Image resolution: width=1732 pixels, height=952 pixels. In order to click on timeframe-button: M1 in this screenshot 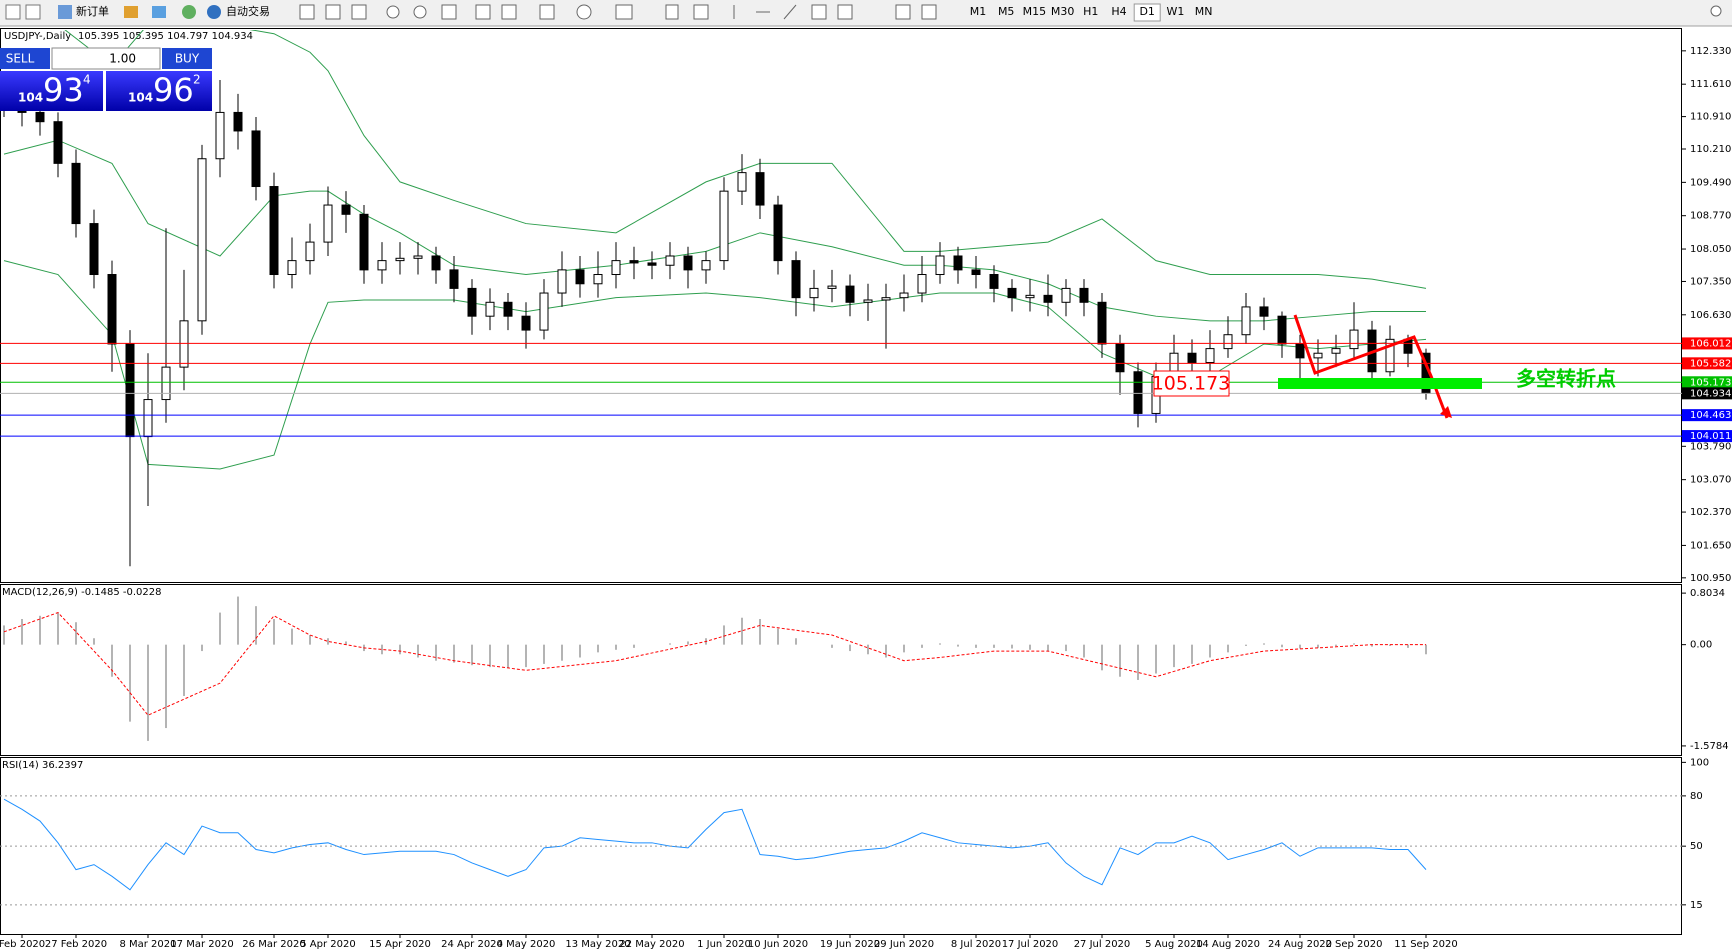, I will do `click(978, 11)`.